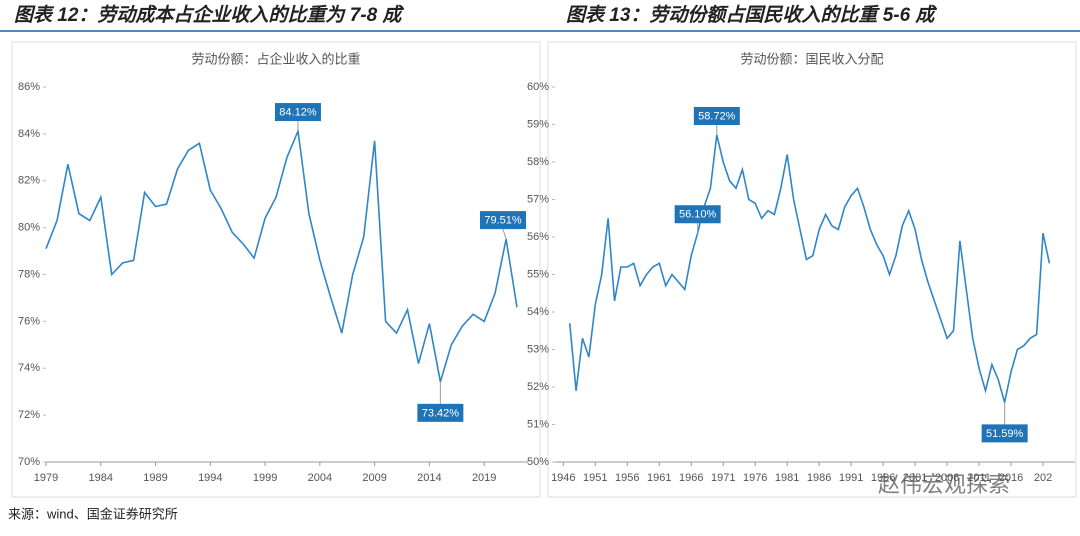  Describe the element at coordinates (538, 237) in the screenshot. I see `y-tick-label: 56%` at that location.